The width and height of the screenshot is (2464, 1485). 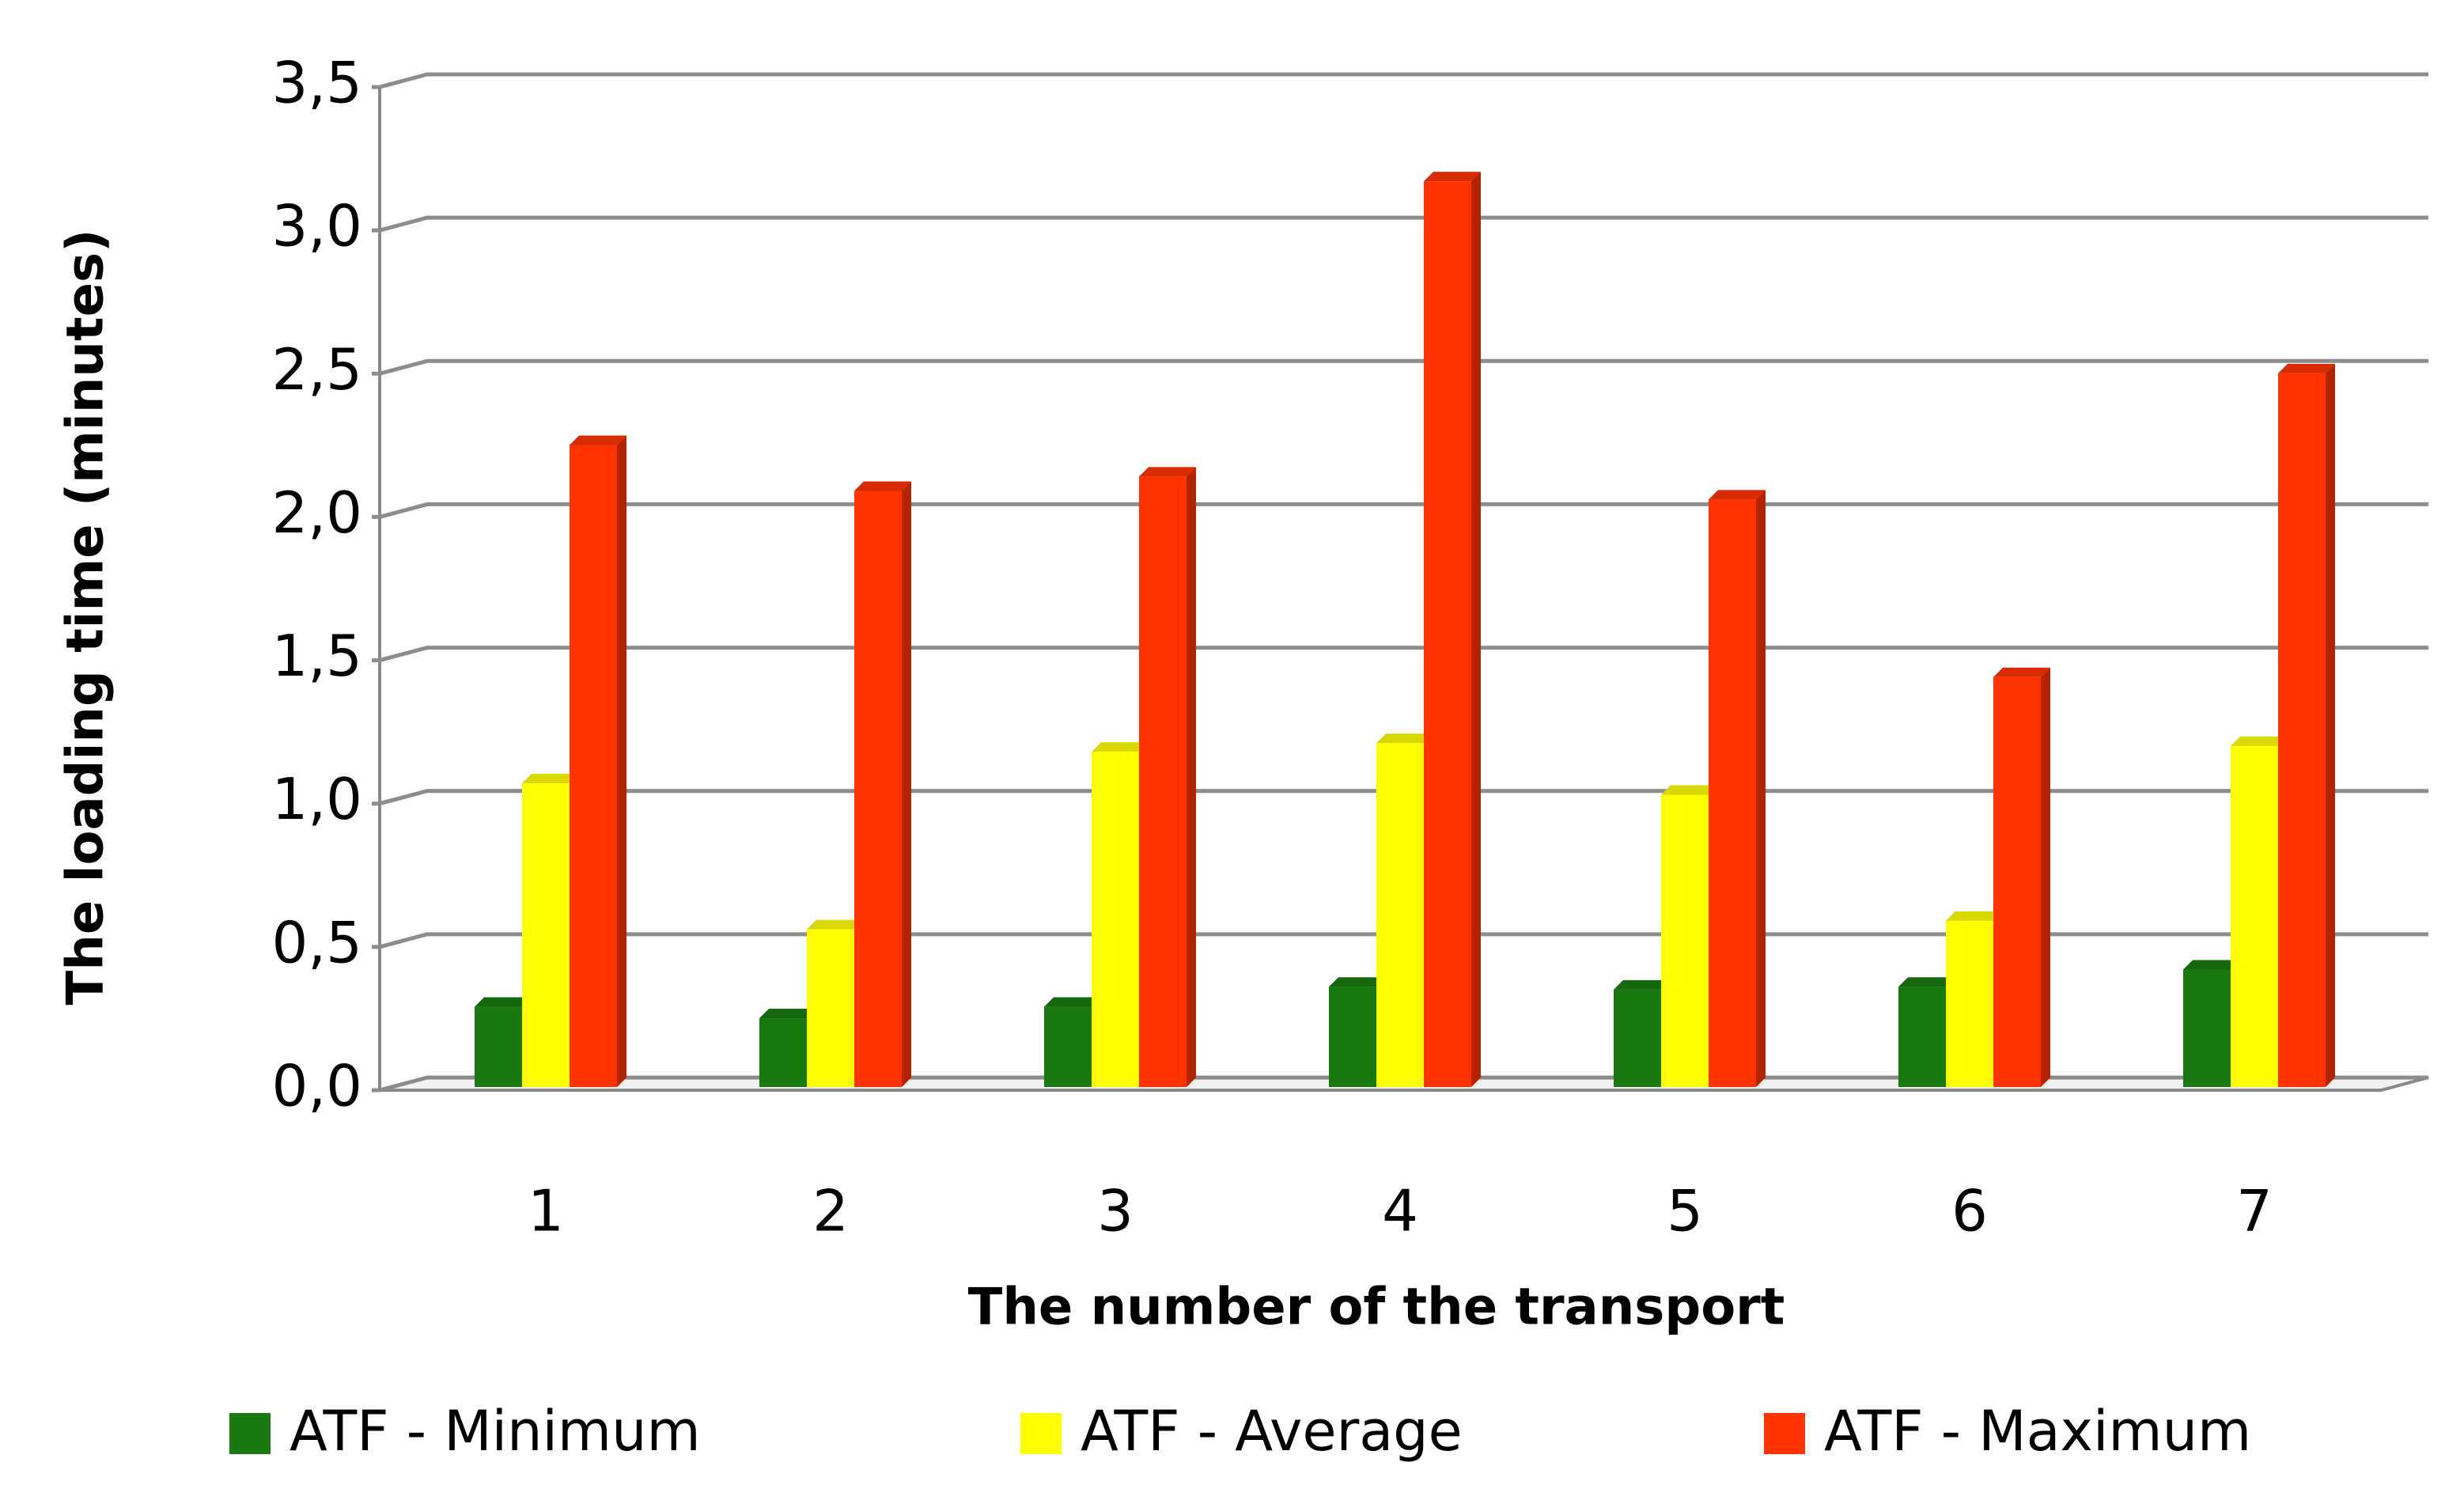 What do you see at coordinates (1115, 1211) in the screenshot?
I see `x-tick-label: 3` at bounding box center [1115, 1211].